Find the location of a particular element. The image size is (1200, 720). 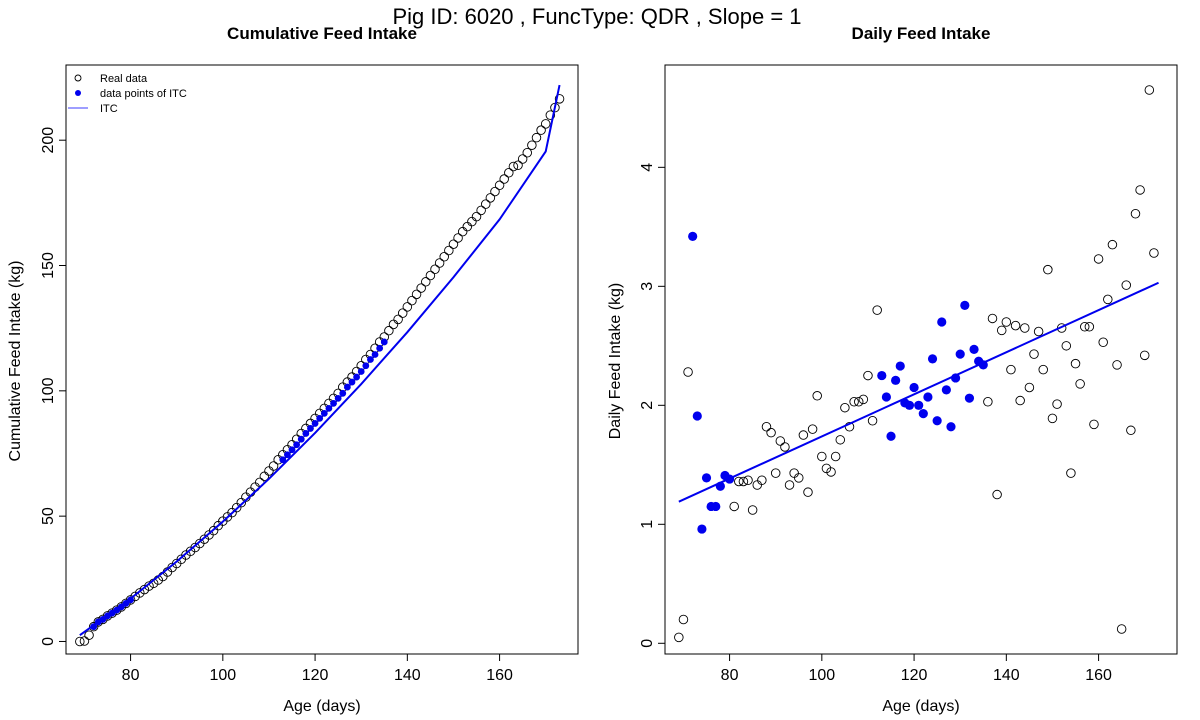

legend: Real data data points of ITC ITC is located at coordinates (127, 94).